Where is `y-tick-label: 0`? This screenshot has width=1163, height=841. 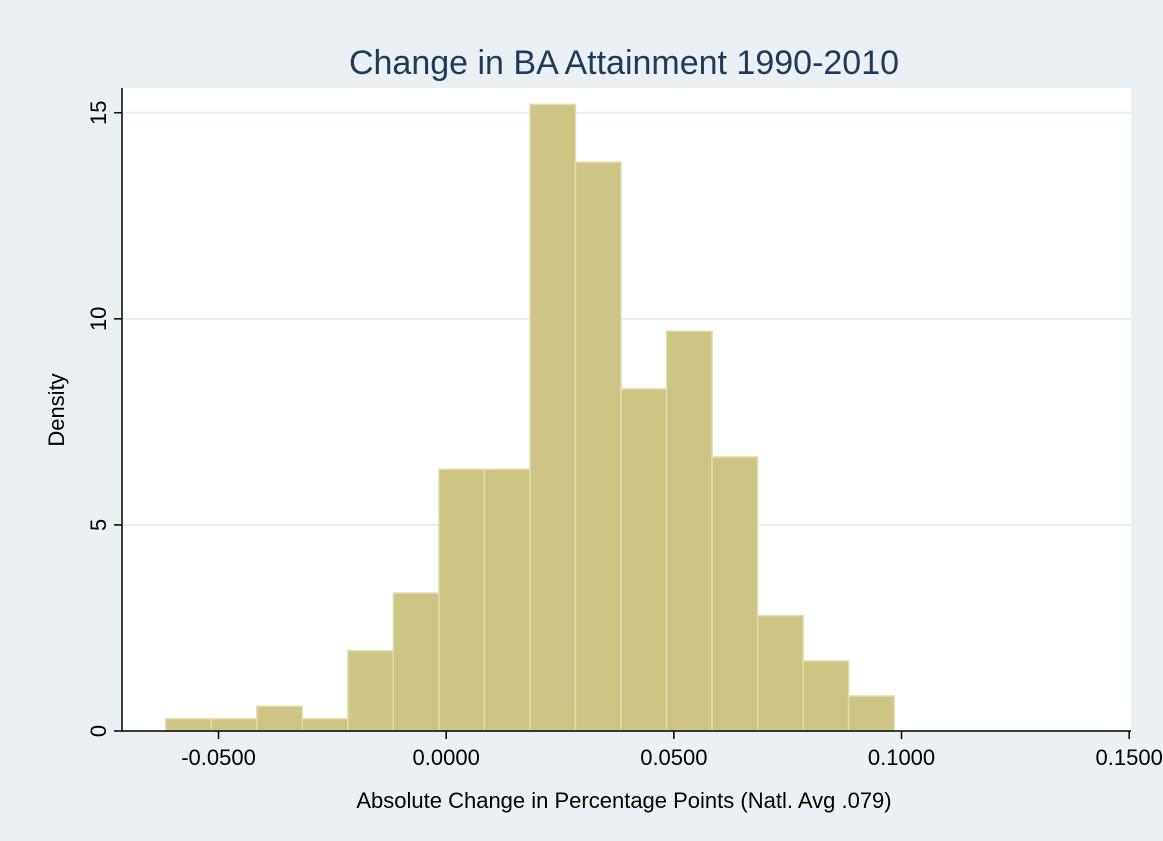 y-tick-label: 0 is located at coordinates (98, 731).